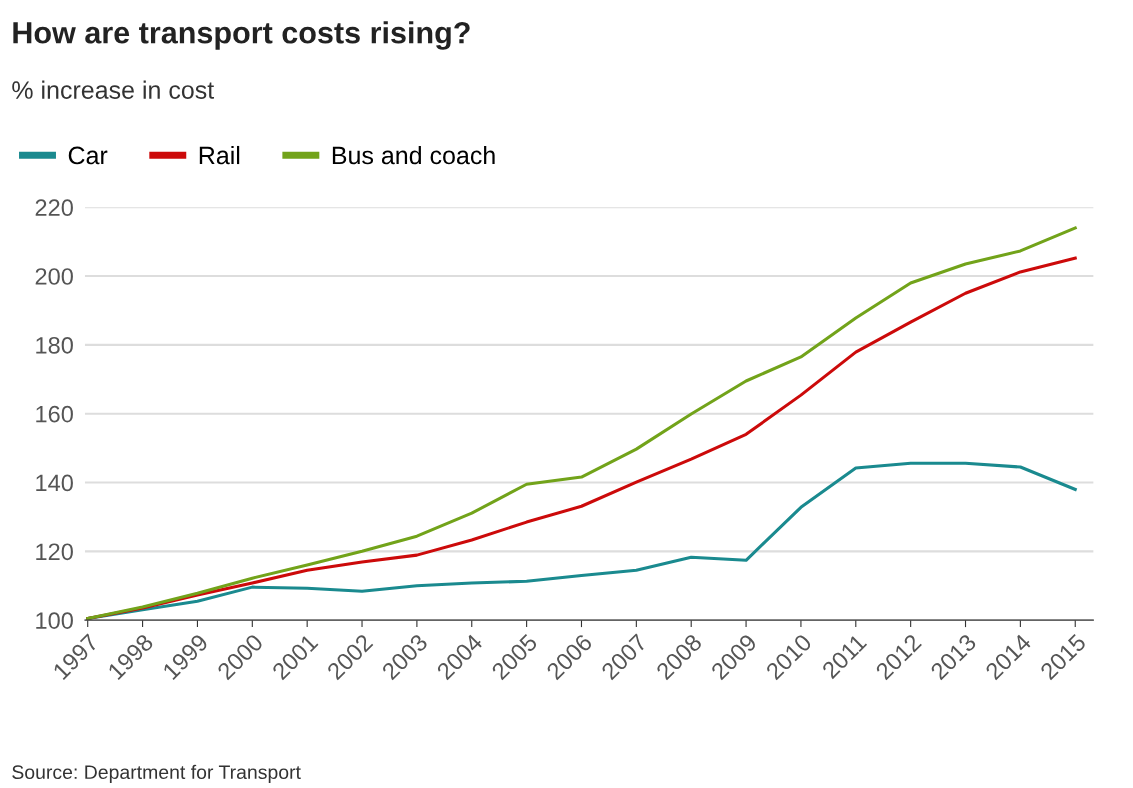 Image resolution: width=1133 pixels, height=788 pixels. What do you see at coordinates (241, 35) in the screenshot?
I see `chart-title: How are transport costs rising?` at bounding box center [241, 35].